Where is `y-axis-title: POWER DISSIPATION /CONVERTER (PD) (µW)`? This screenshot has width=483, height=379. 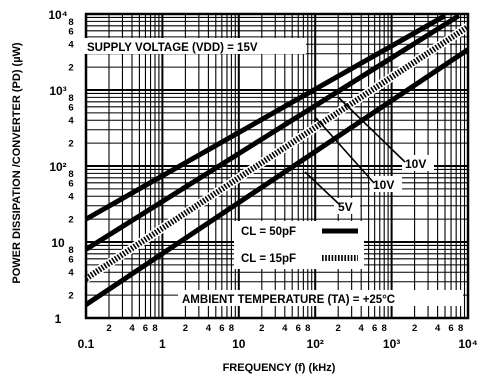
y-axis-title: POWER DISSIPATION /CONVERTER (PD) (µW) is located at coordinates (17, 163).